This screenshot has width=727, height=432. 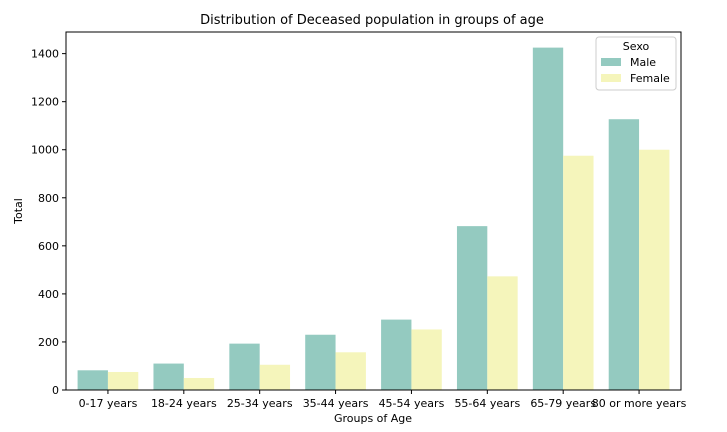 I want to click on legend-label-male: Male, so click(x=643, y=62).